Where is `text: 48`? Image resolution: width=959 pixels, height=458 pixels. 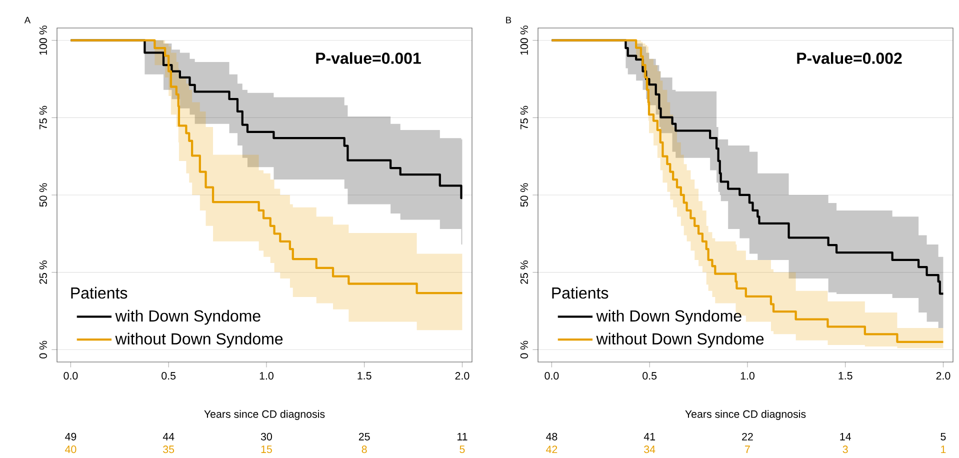
text: 48 is located at coordinates (552, 437).